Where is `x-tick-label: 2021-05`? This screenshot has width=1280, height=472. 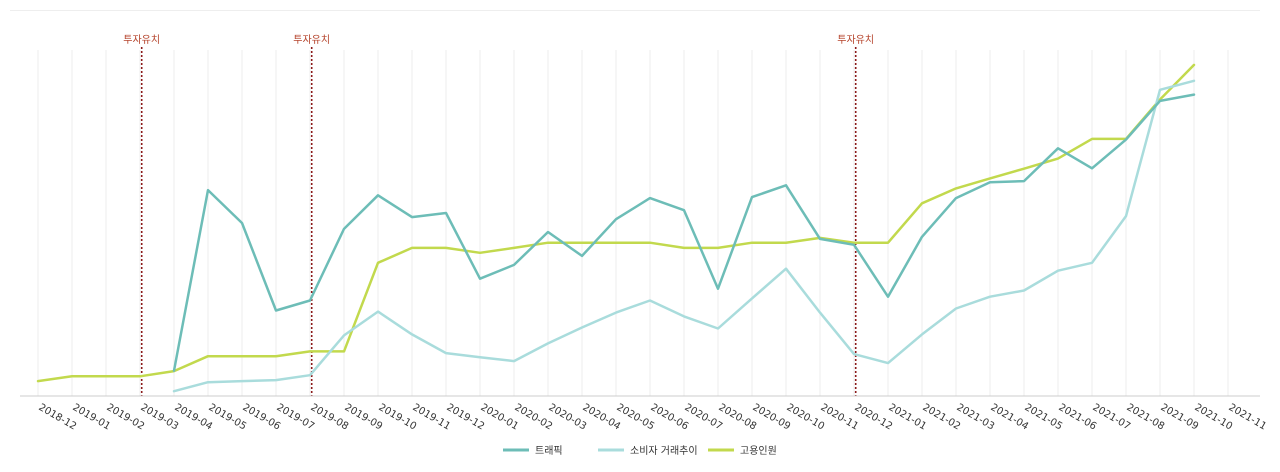 x-tick-label: 2021-05 is located at coordinates (1044, 417).